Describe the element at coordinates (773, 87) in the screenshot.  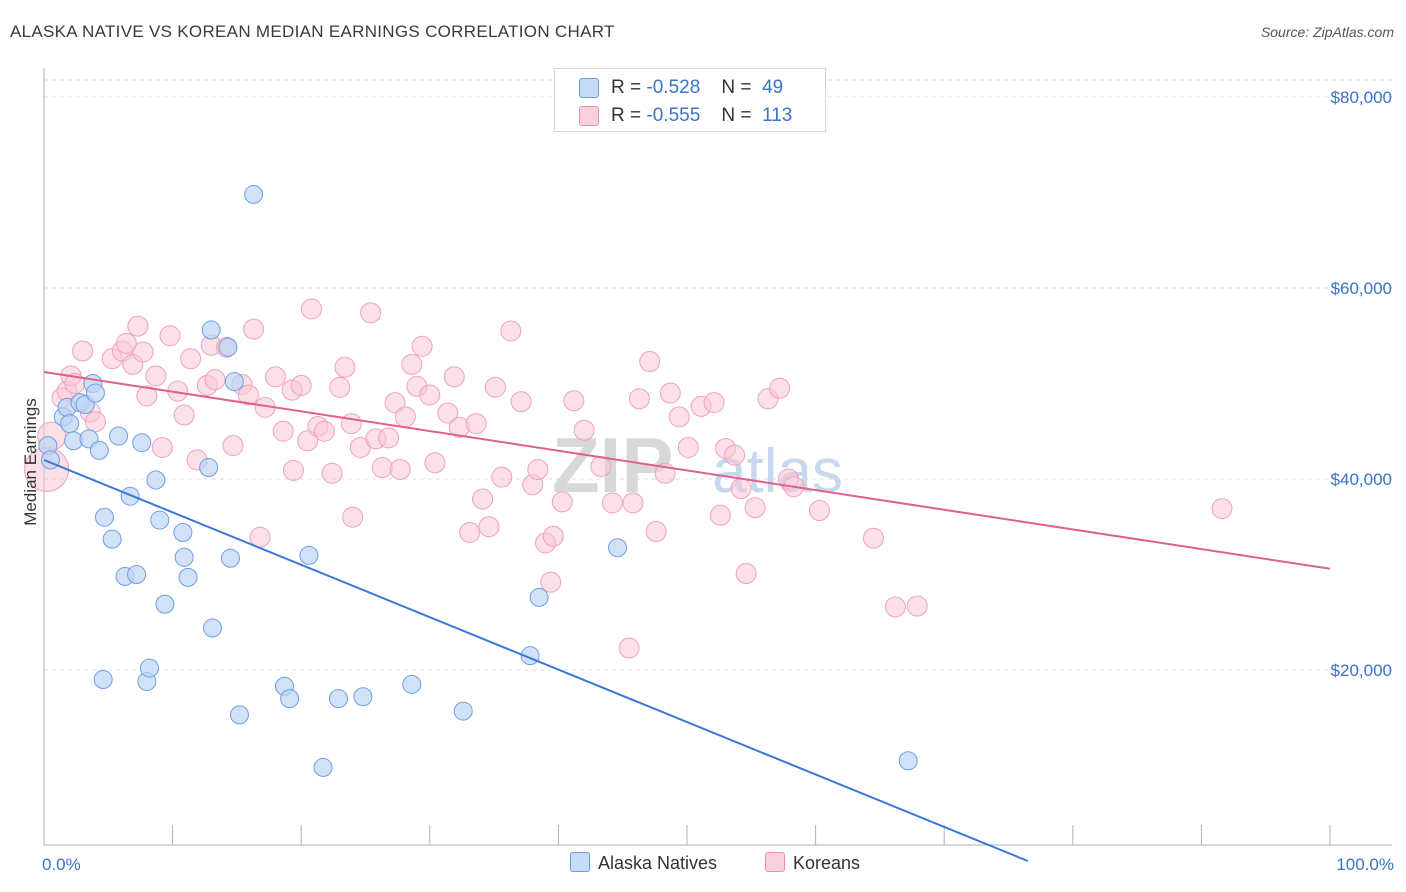
I see `legend-n-value: 49` at that location.